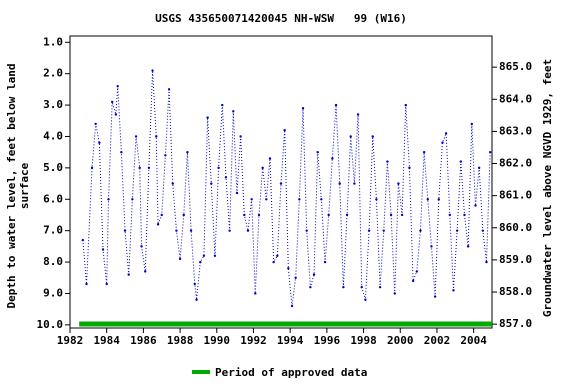  I want to click on y-tick-label: 3.0, so click(53, 104).